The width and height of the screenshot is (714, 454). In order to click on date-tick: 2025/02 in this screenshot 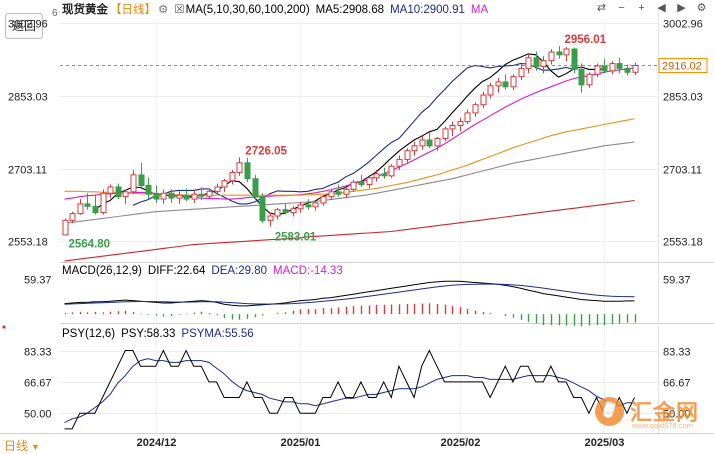, I will do `click(461, 443)`.